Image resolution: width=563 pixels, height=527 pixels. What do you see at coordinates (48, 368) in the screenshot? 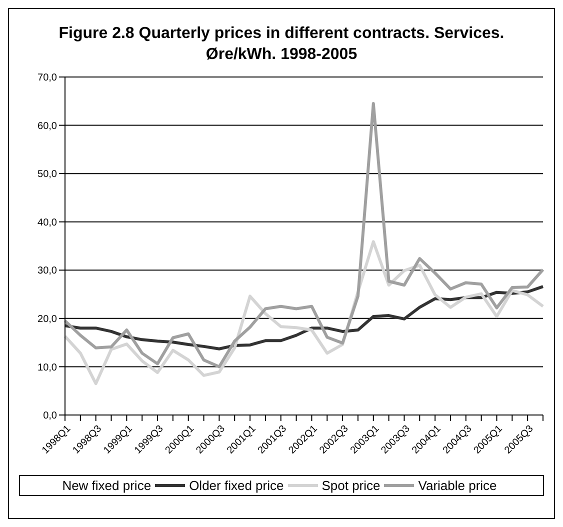
I see `y-tick-label: 10,0` at bounding box center [48, 368].